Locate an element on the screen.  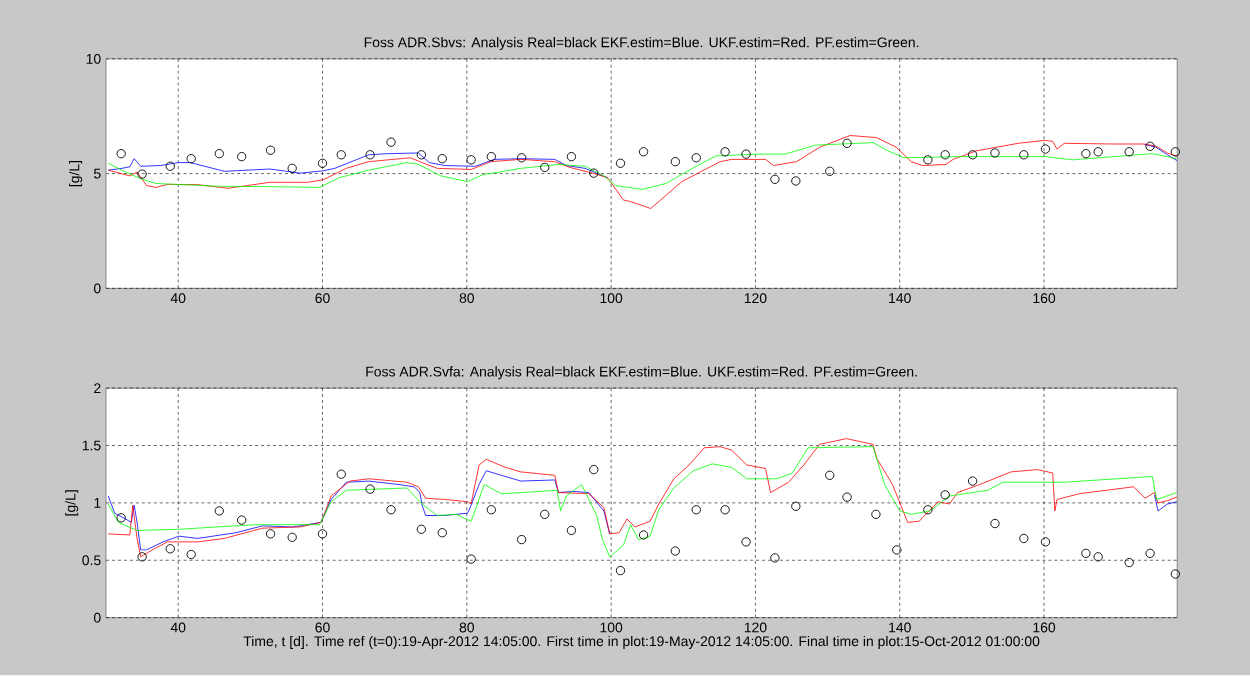
y-tick-label: 0.5 is located at coordinates (91, 560).